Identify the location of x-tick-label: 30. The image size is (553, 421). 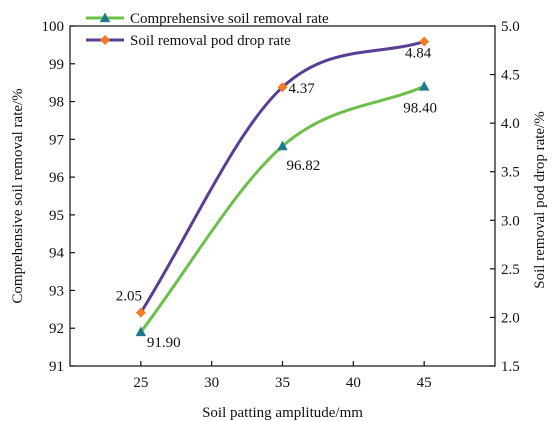
(211, 383).